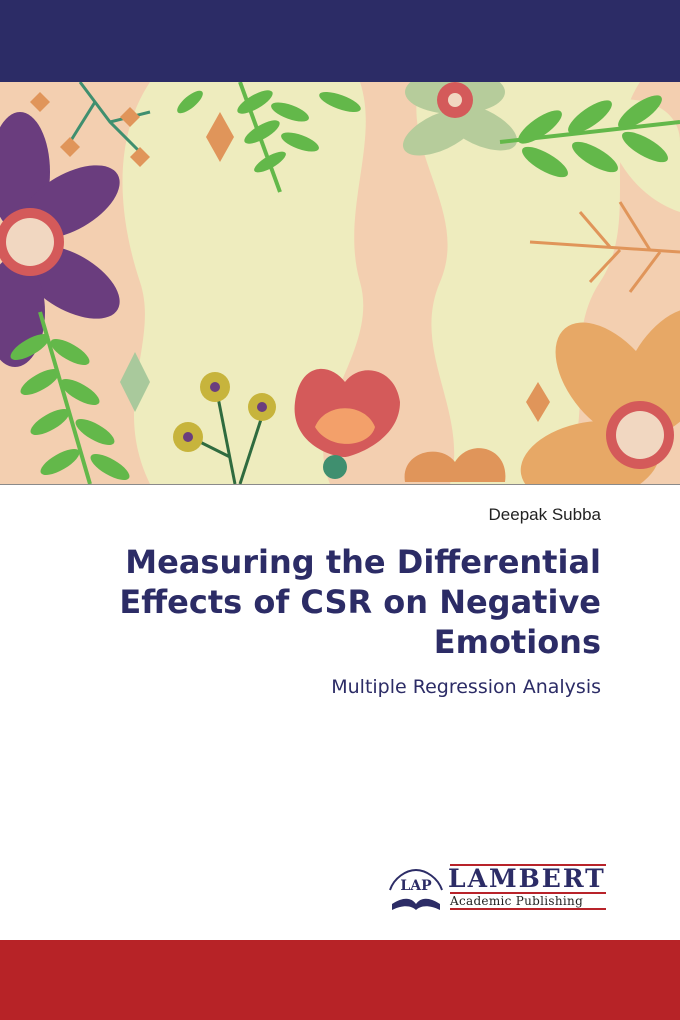 The height and width of the screenshot is (1020, 680). What do you see at coordinates (455, 465) in the screenshot?
I see `orange-petal-icon` at bounding box center [455, 465].